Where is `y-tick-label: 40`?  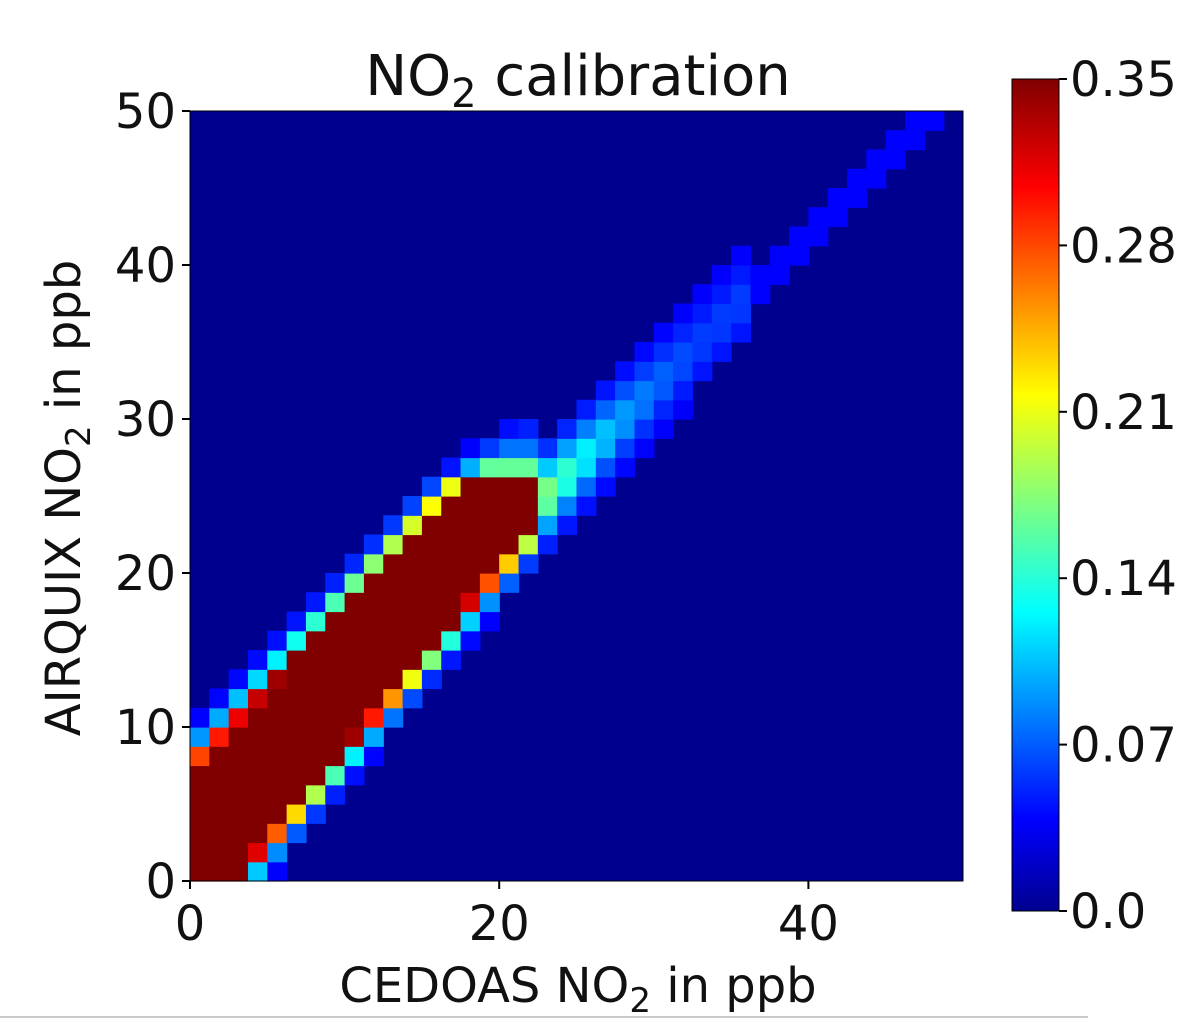
y-tick-label: 40 is located at coordinates (145, 266).